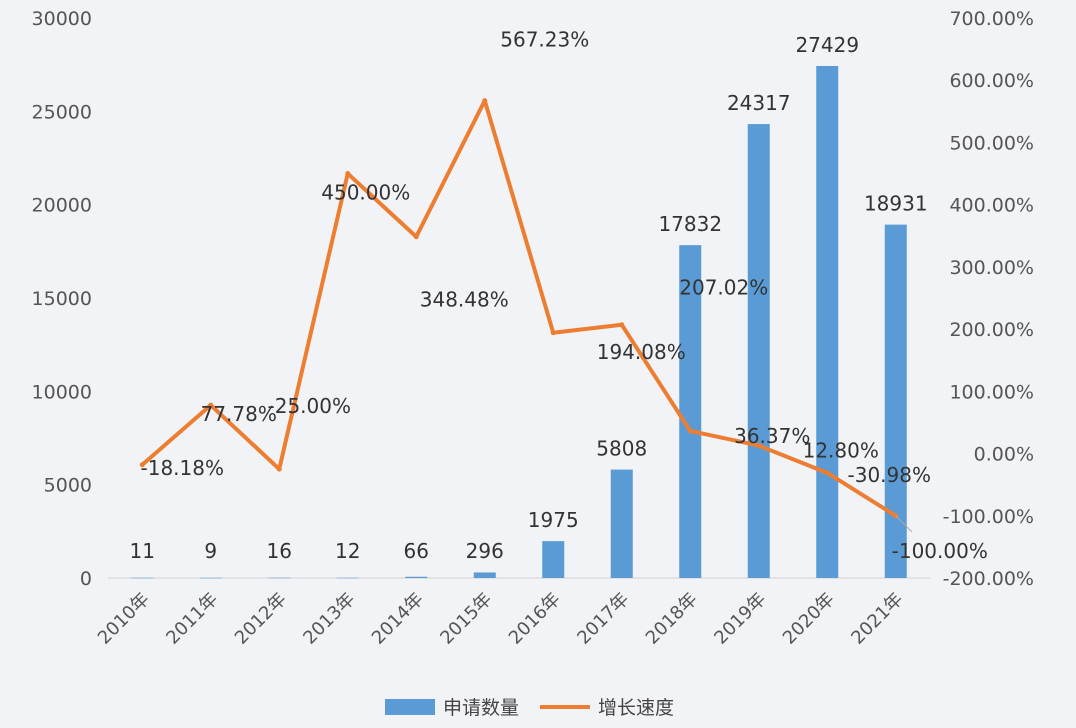 Image resolution: width=1076 pixels, height=728 pixels. Describe the element at coordinates (62, 299) in the screenshot. I see `left-axis-tick-label: 15000` at that location.